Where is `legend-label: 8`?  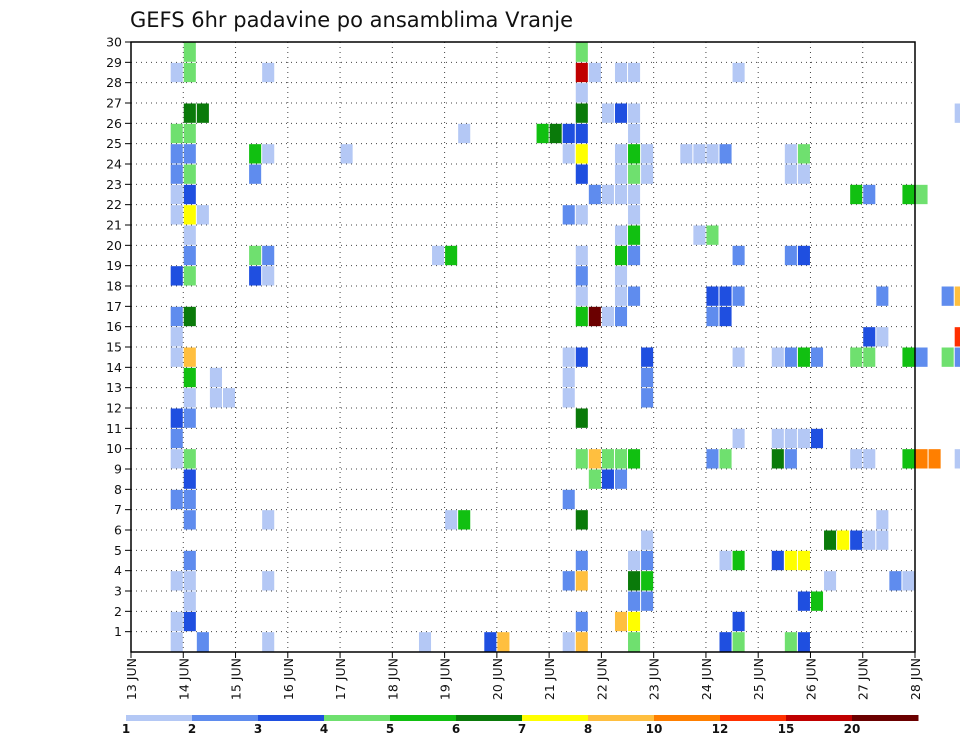 legend-label: 8 is located at coordinates (588, 729).